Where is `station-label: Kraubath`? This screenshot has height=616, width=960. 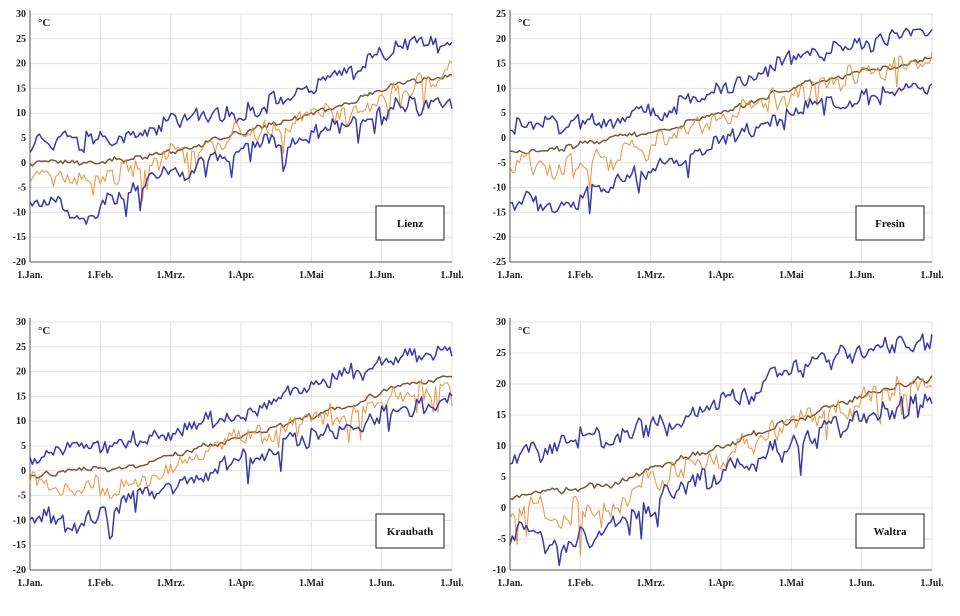 station-label: Kraubath is located at coordinates (410, 532).